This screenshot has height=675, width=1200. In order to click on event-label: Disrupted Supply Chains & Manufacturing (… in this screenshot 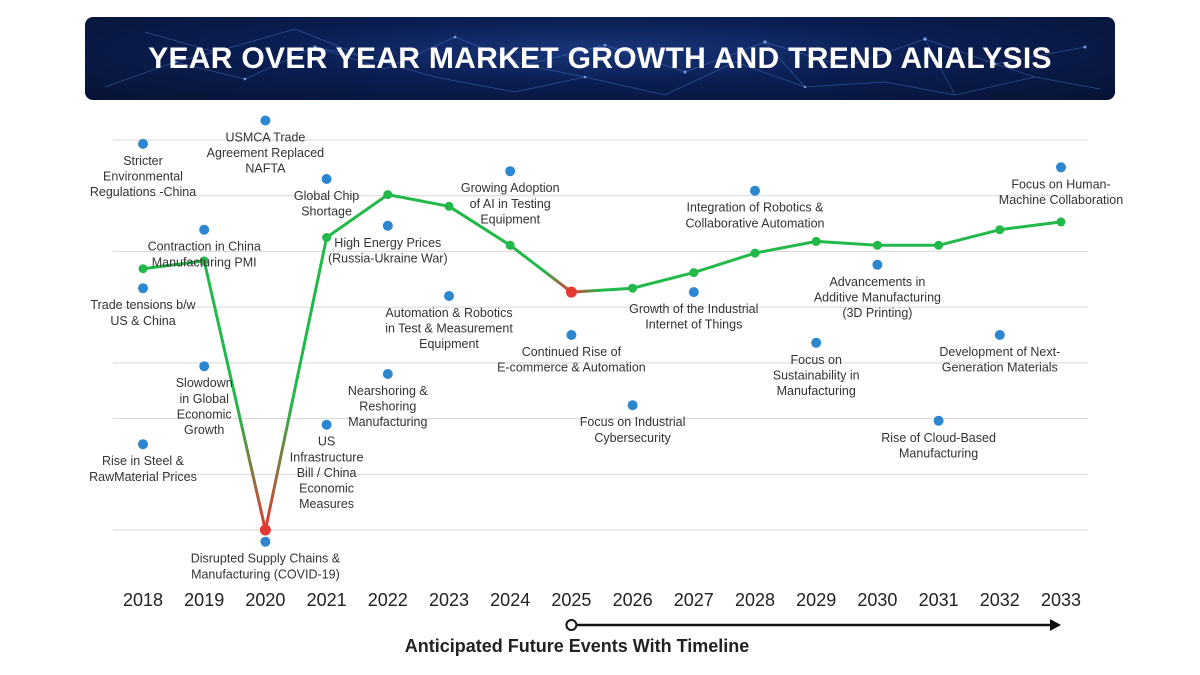, I will do `click(266, 567)`.